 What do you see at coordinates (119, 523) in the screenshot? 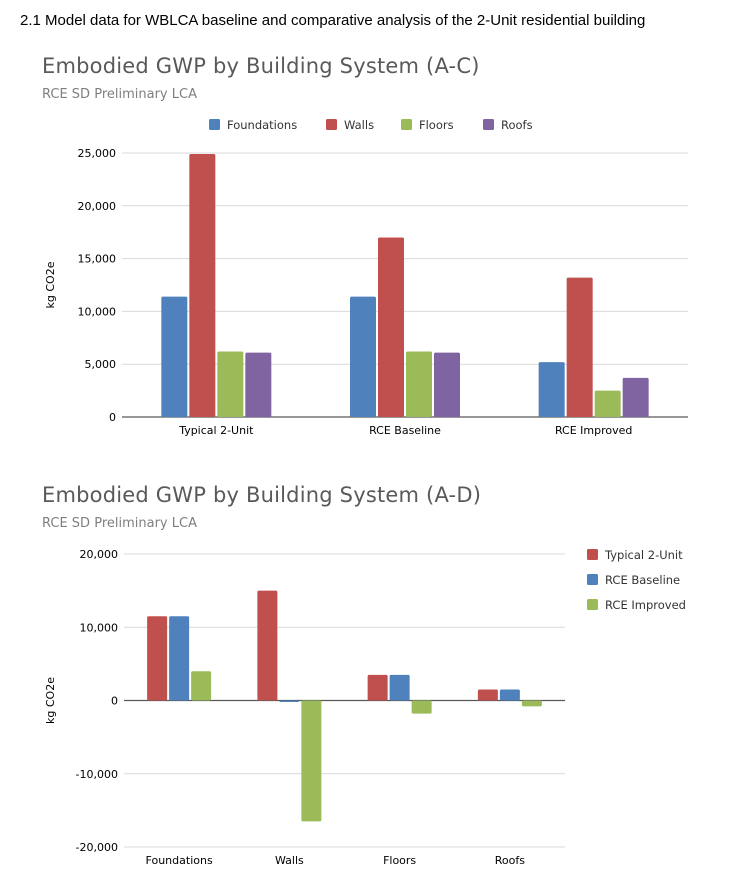
I see `chart2-subtitle: RCE SD Preliminary LCA` at bounding box center [119, 523].